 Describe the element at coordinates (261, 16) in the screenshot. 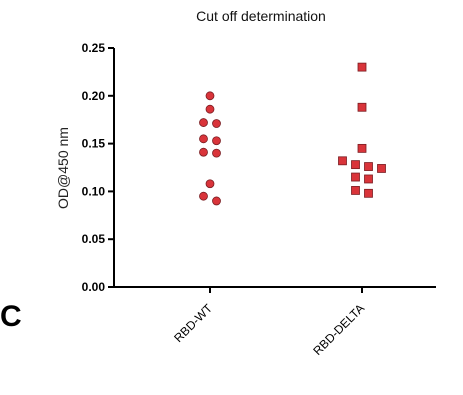

I see `chart-title: Cut off determination` at that location.